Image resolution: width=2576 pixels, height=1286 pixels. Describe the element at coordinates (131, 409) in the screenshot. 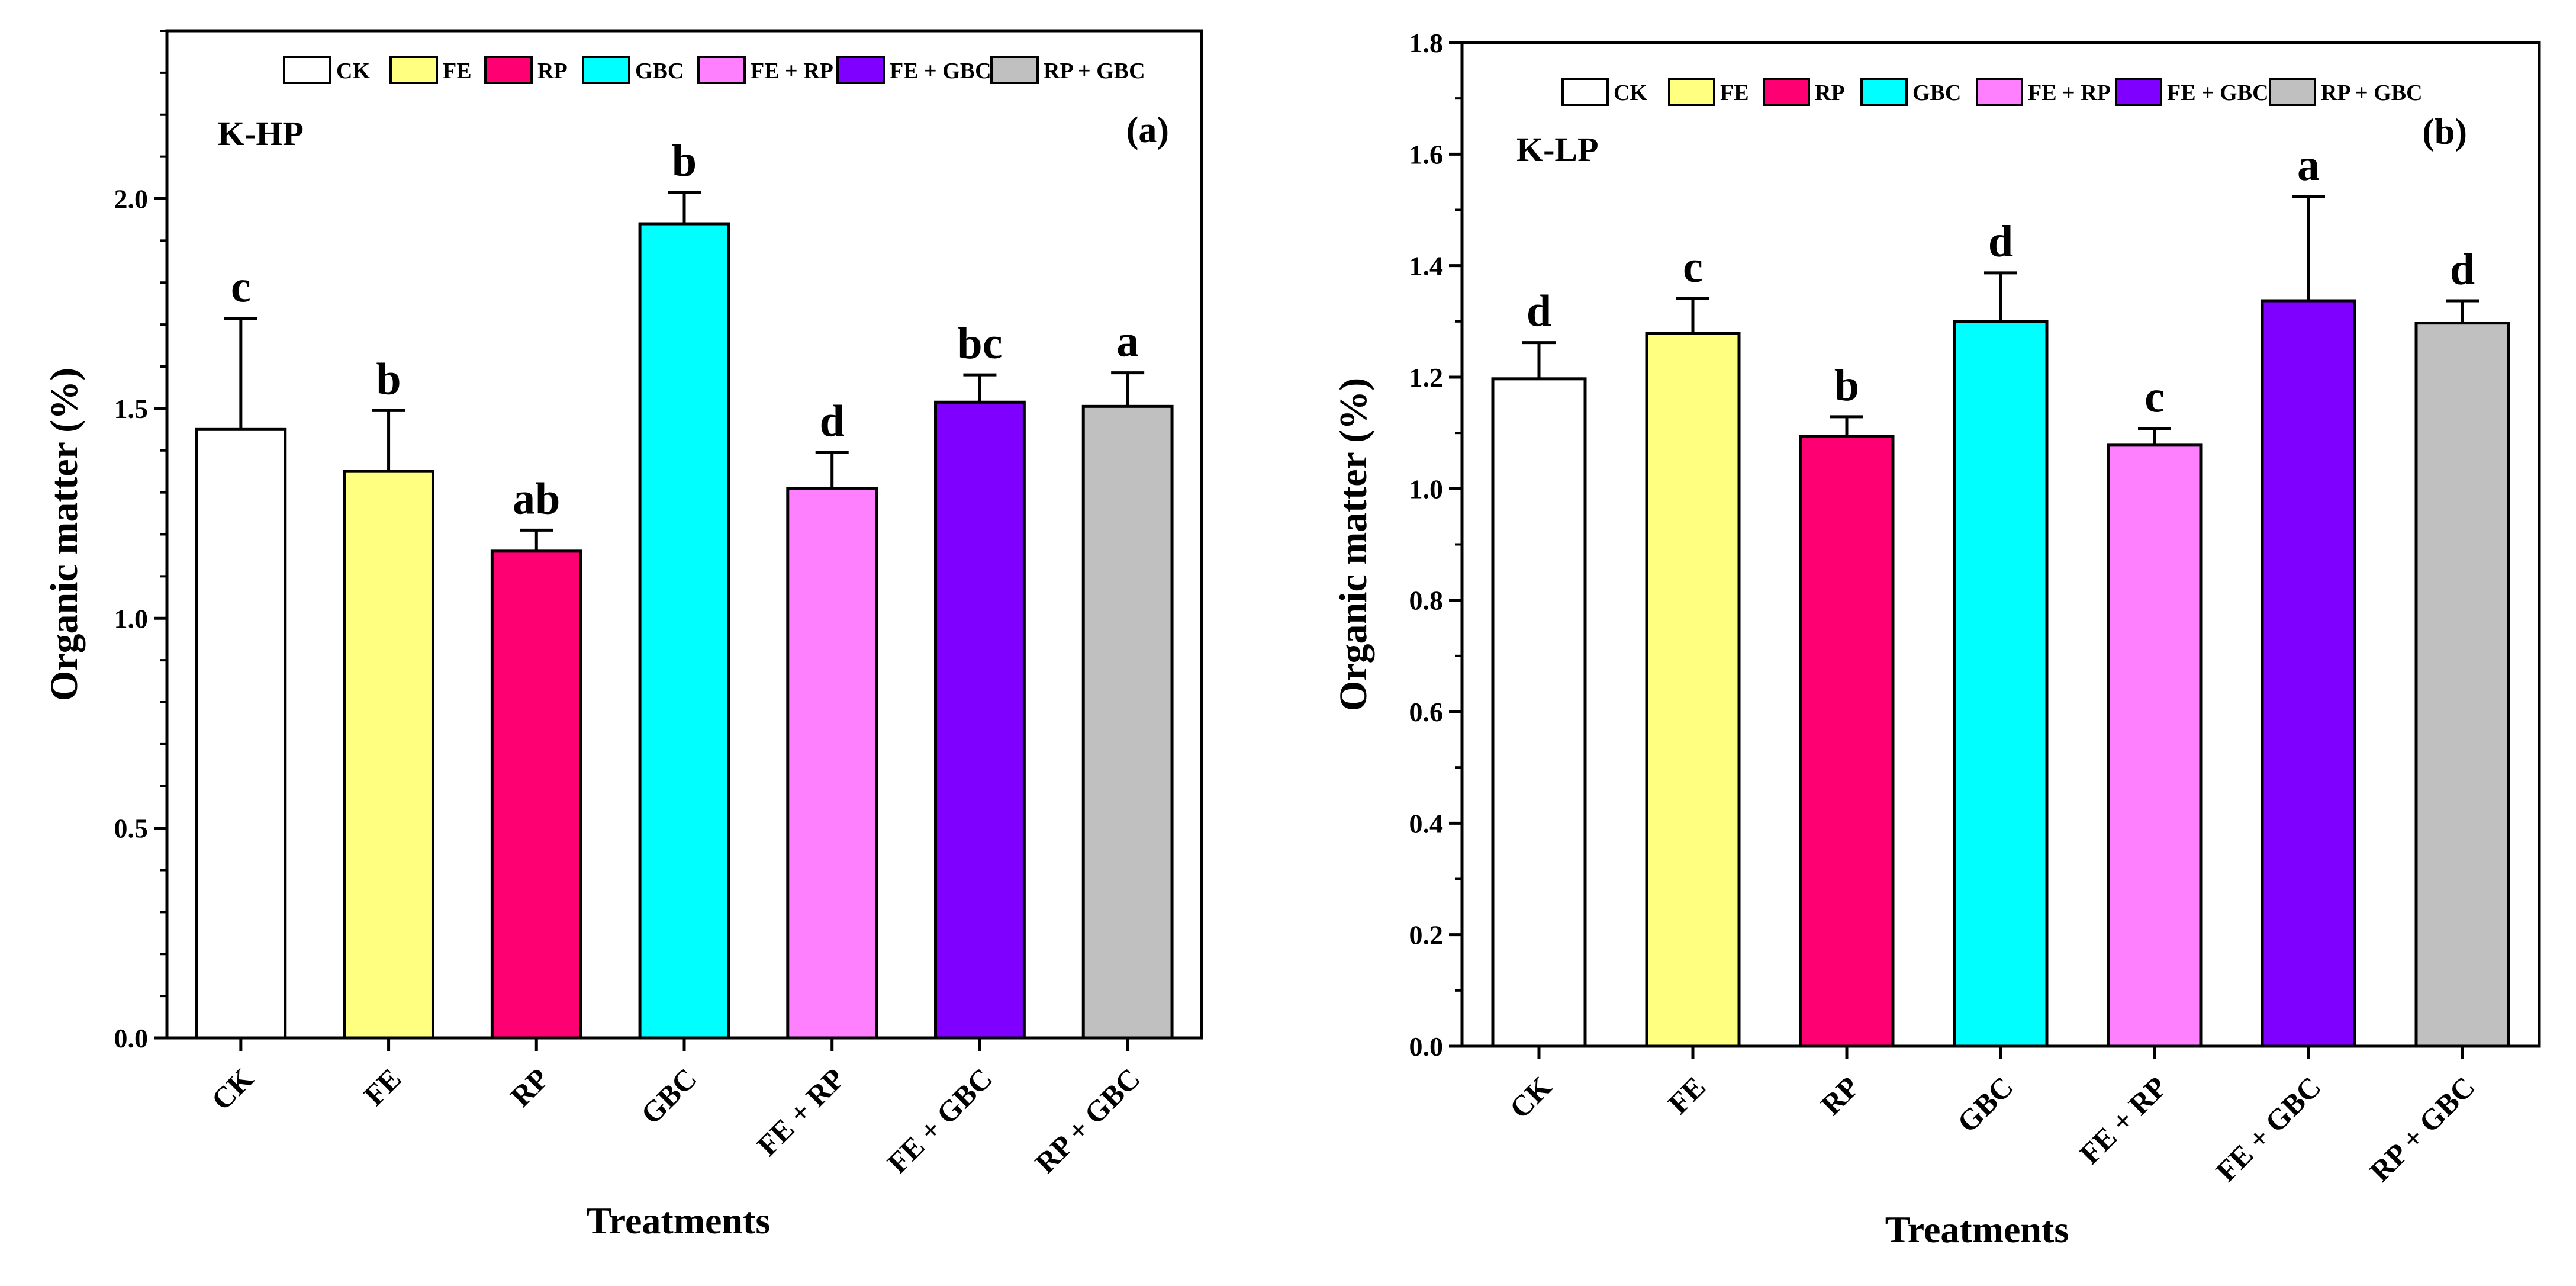

I see `y-tick-label: 1.5` at that location.